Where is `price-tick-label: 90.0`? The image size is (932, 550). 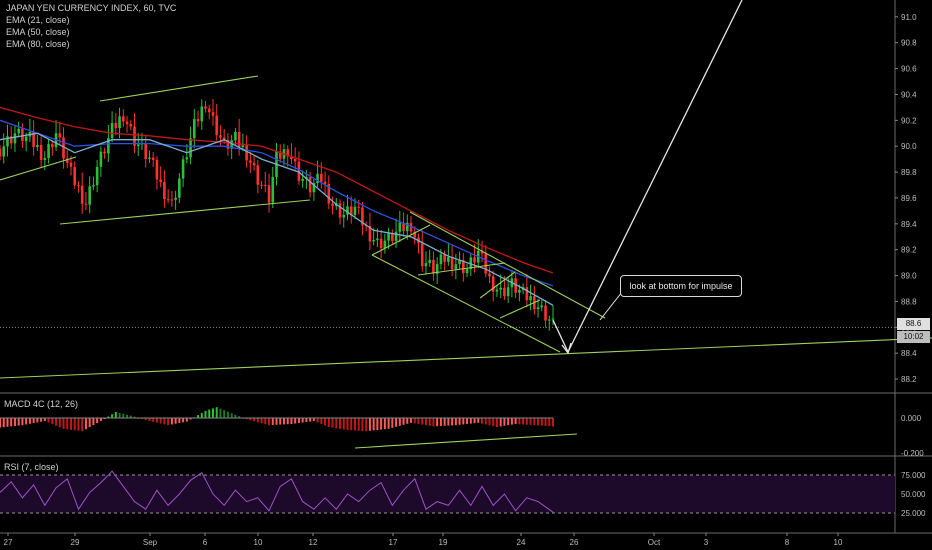 price-tick-label: 90.0 is located at coordinates (909, 146).